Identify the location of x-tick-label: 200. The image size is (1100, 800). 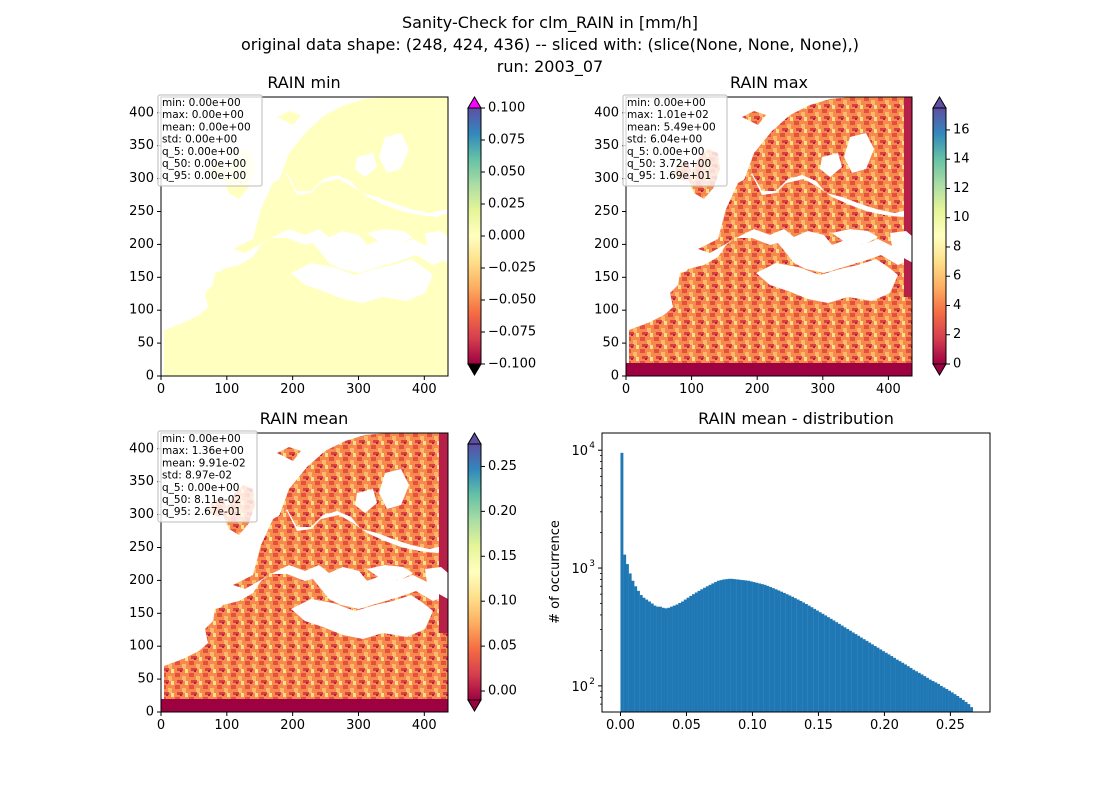
(292, 725).